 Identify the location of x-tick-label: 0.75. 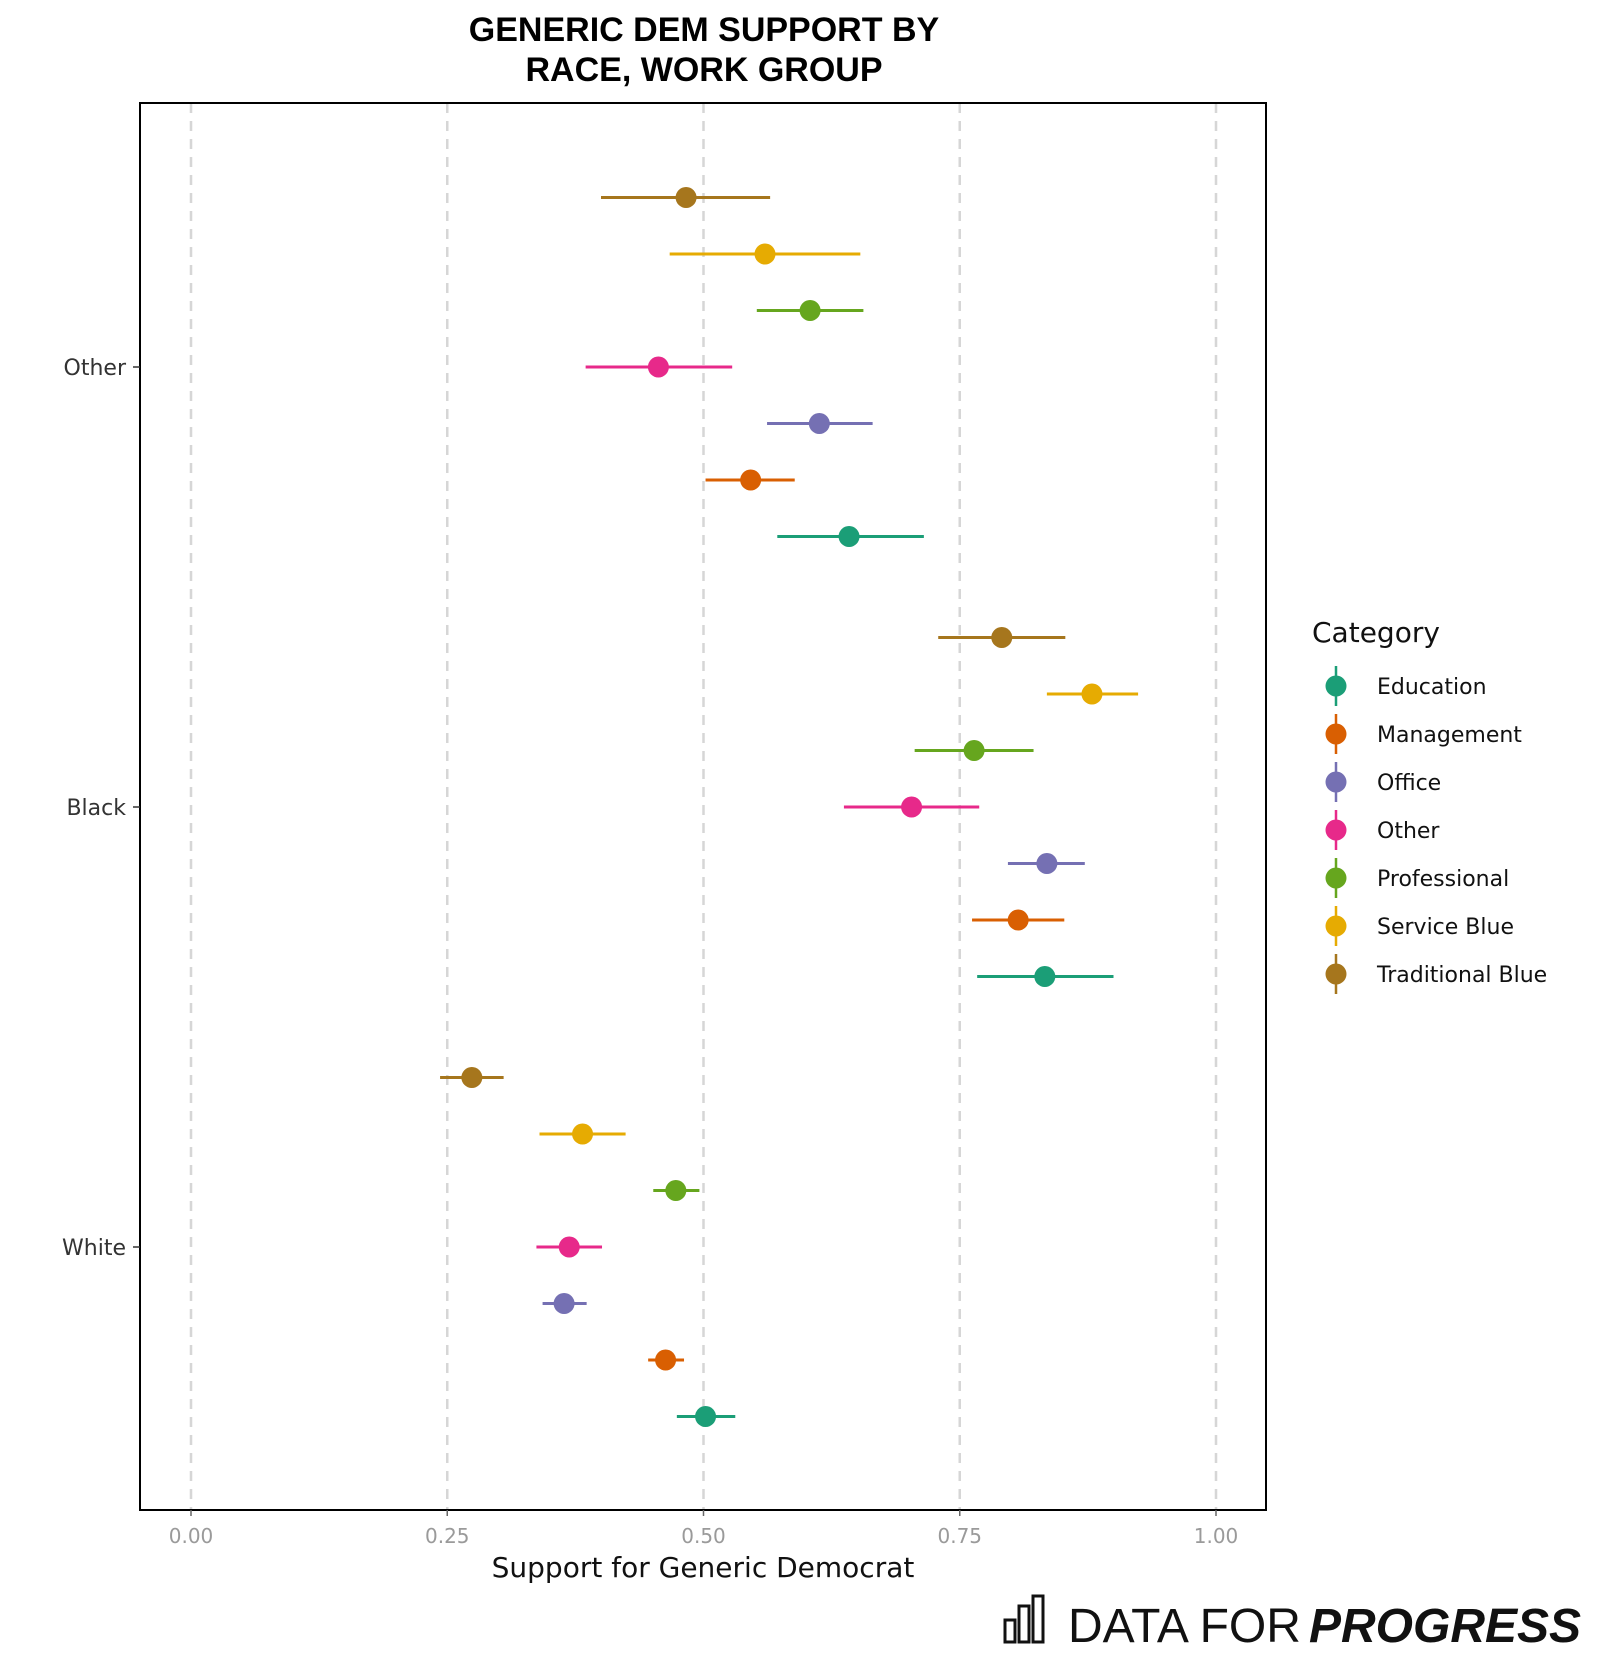
(959, 1536).